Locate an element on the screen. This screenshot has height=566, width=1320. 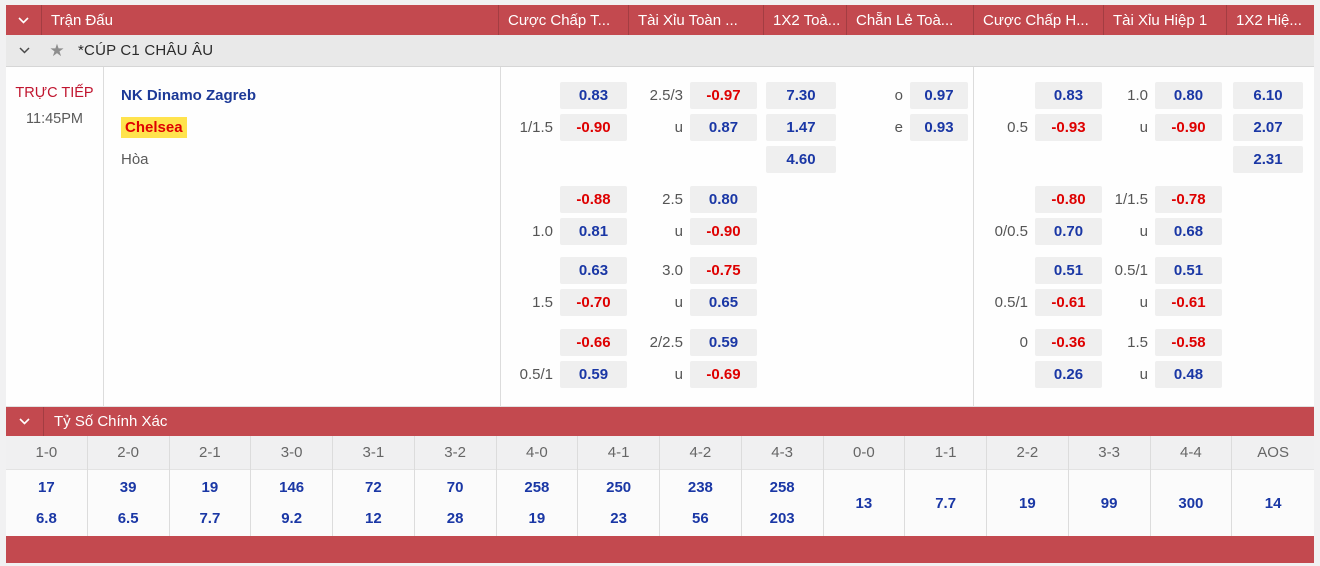
h1-1x2-draw-odds: 2.31 is located at coordinates (1268, 159).